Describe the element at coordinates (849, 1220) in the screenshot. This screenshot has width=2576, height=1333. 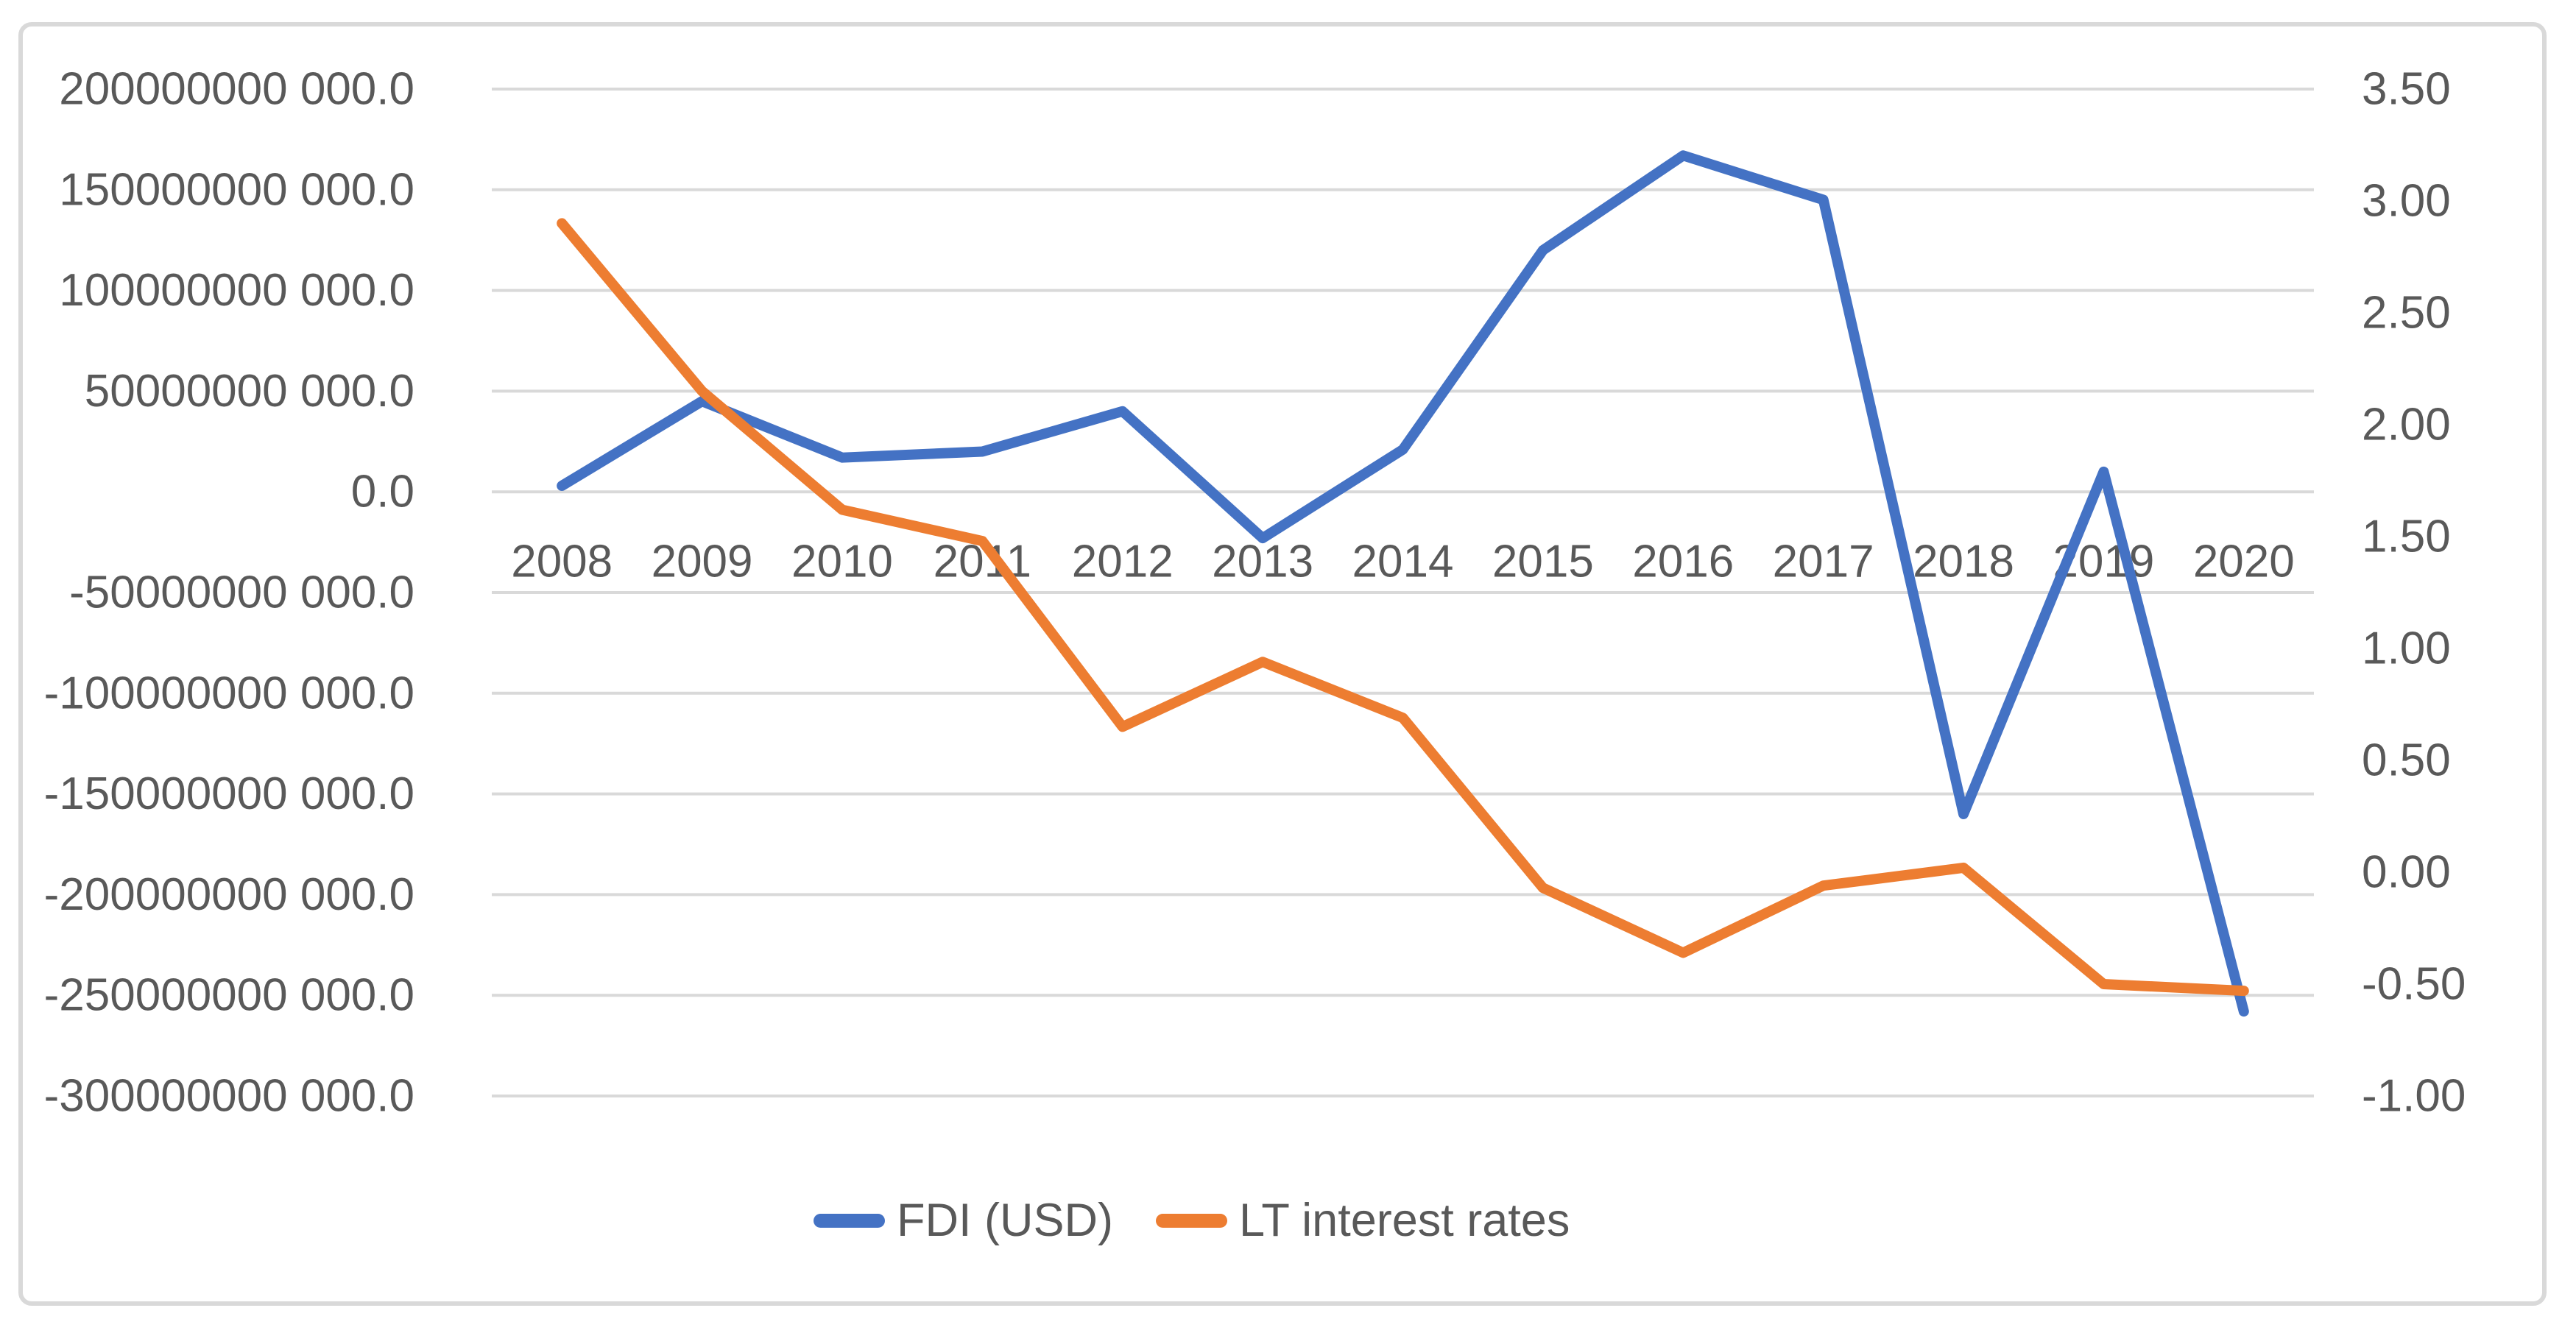
I see `legend-swatch-fdi` at that location.